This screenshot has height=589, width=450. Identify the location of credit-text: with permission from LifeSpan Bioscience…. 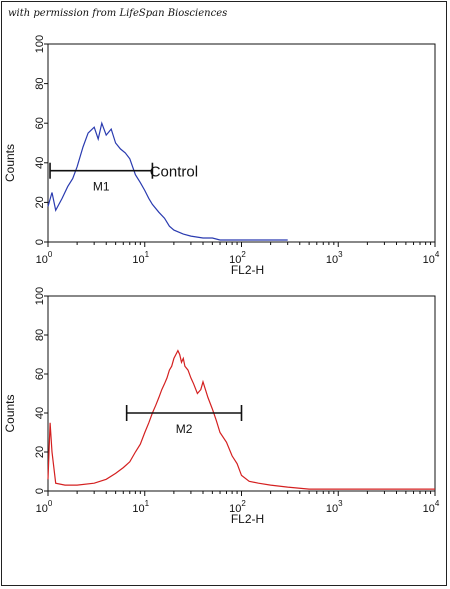
(118, 13).